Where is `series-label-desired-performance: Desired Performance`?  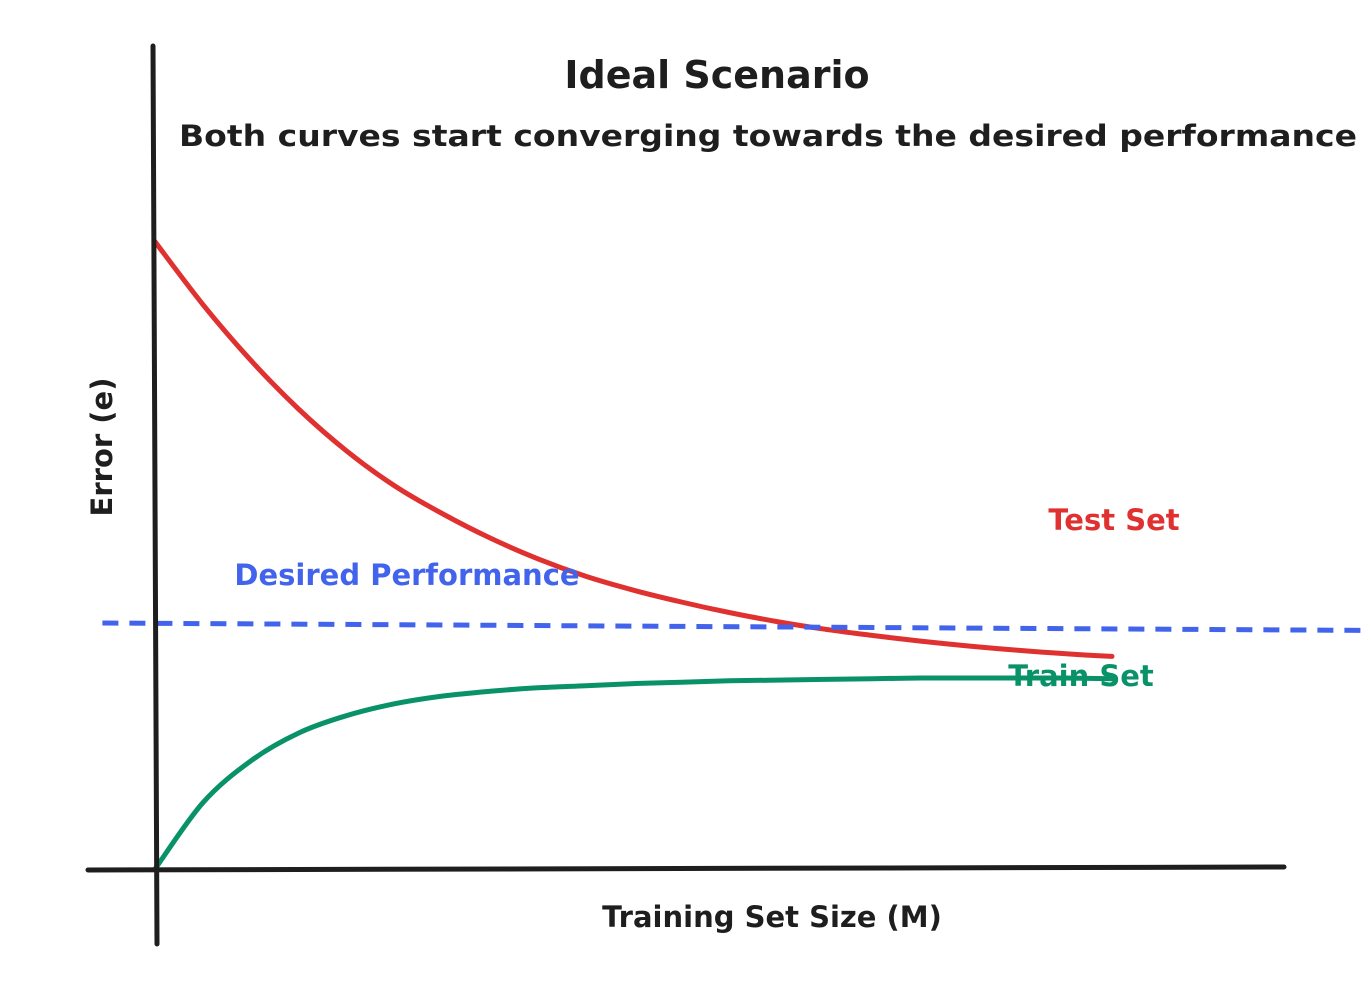 series-label-desired-performance: Desired Performance is located at coordinates (406, 575).